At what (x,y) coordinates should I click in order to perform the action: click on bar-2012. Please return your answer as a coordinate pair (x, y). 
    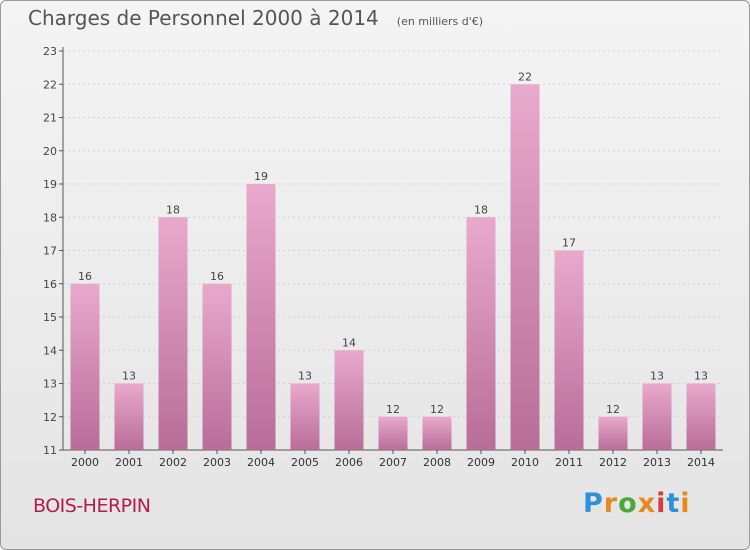
    Looking at the image, I should click on (613, 433).